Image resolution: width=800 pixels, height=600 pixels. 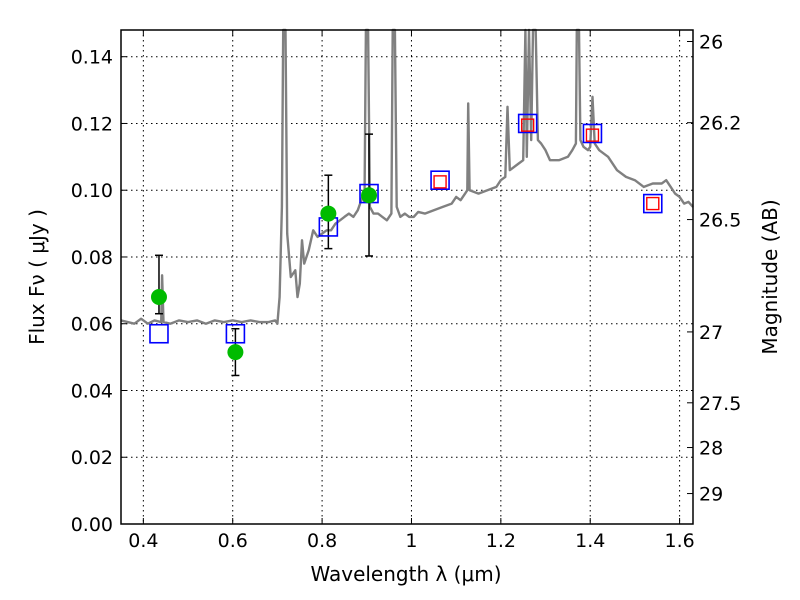 What do you see at coordinates (679, 541) in the screenshot?
I see `x-tick-label: 1.6` at bounding box center [679, 541].